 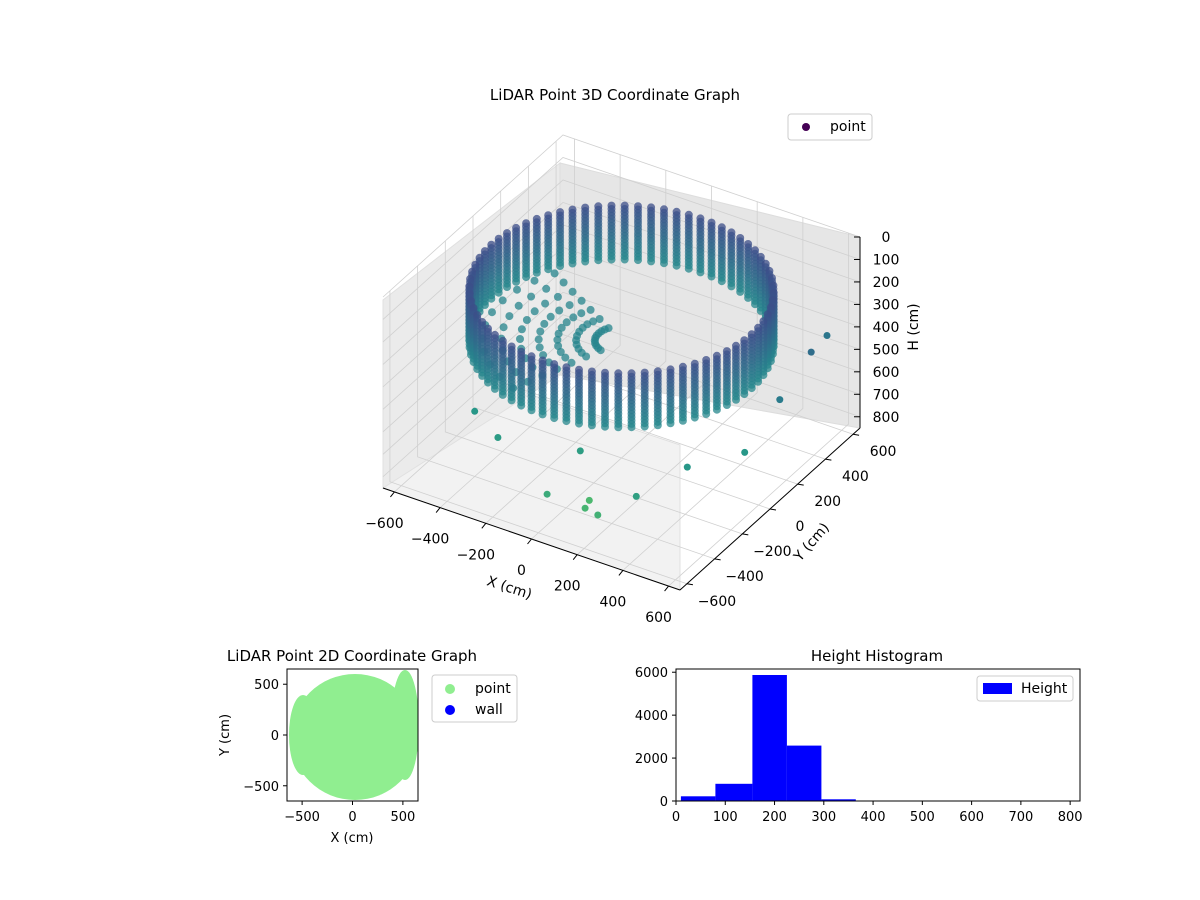 I want to click on y-tick-label-histogram: 0, so click(x=664, y=802).